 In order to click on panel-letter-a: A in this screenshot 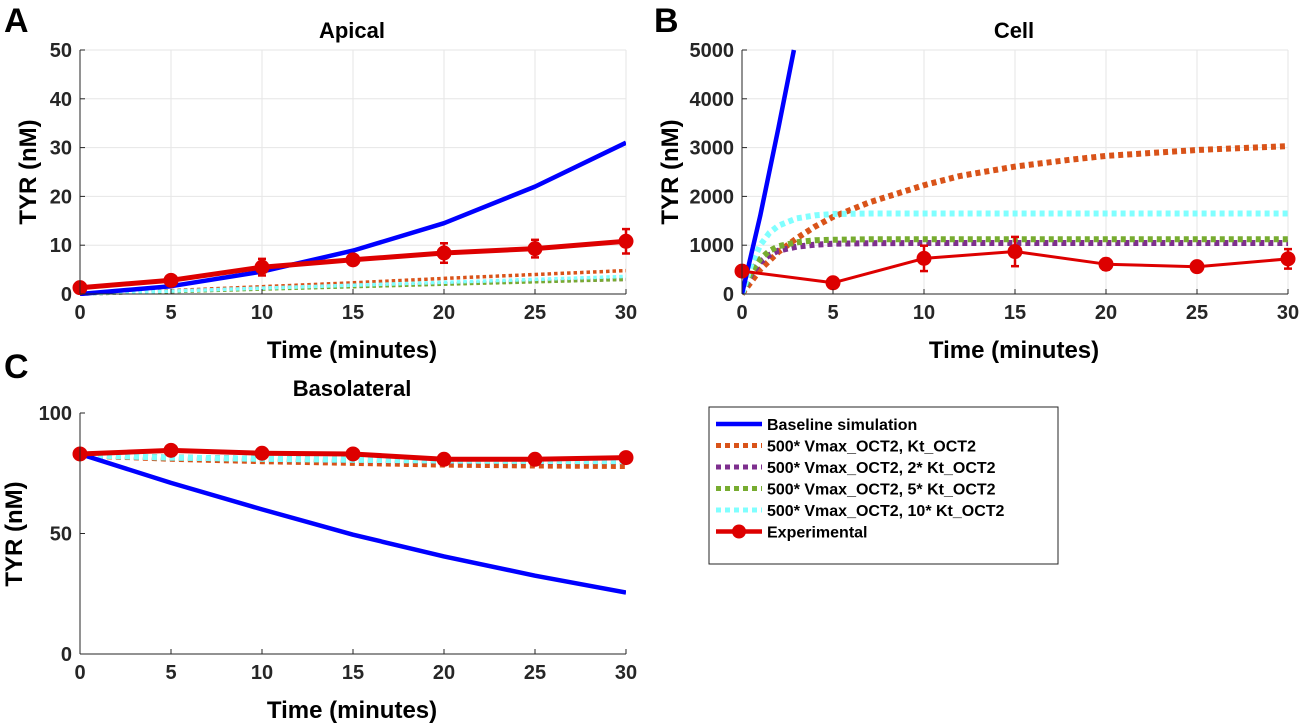, I will do `click(16, 21)`.